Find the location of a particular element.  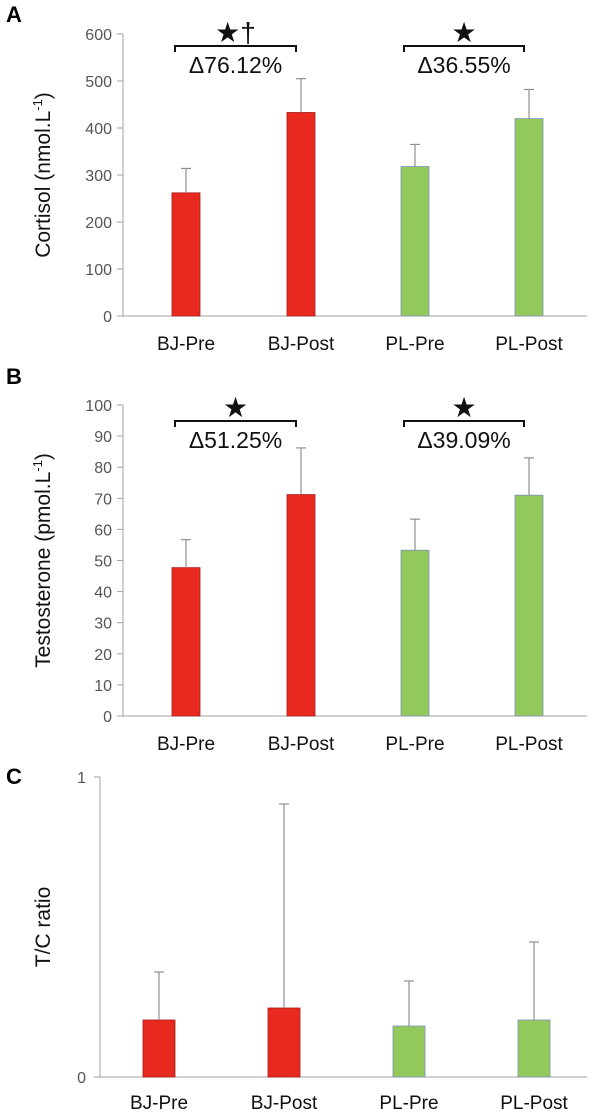

panel-c-category-label: BJ-Pre is located at coordinates (159, 1103).